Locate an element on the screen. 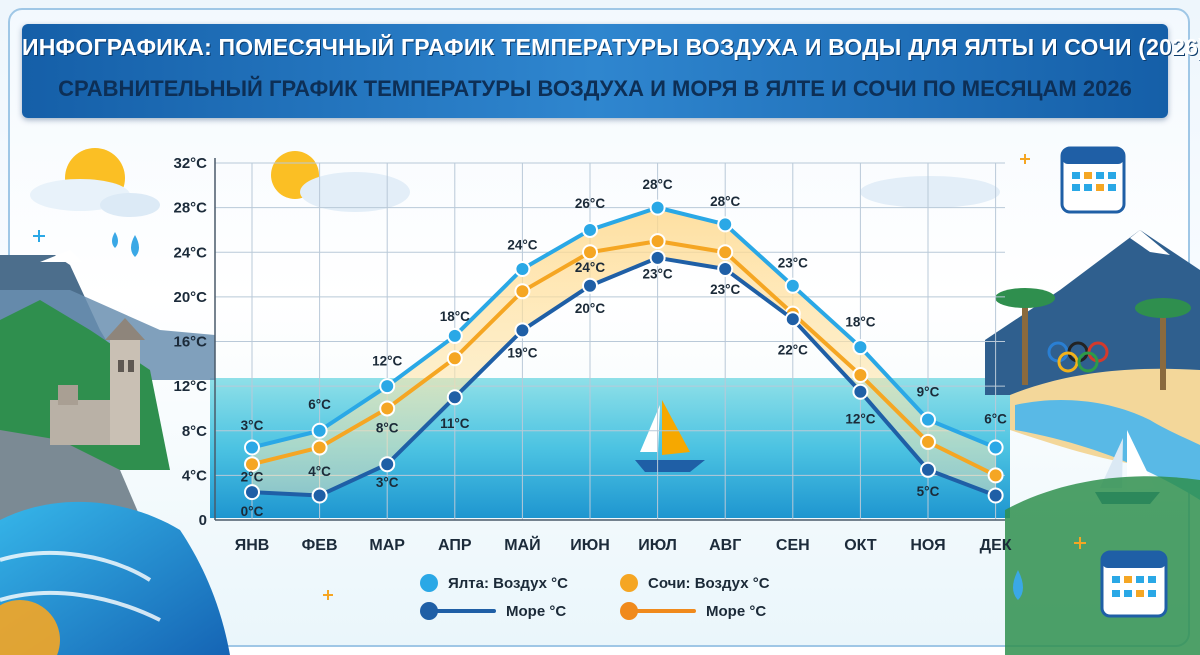 This screenshot has width=1200, height=655. legend-marker-sochi-air is located at coordinates (629, 583).